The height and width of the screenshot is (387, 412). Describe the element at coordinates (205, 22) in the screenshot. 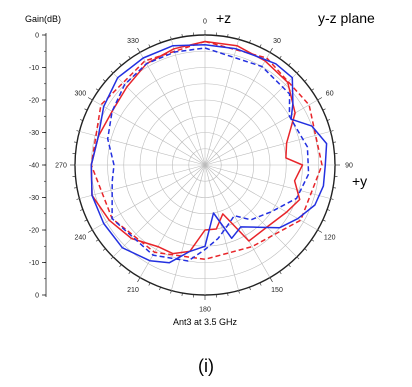

I see `angle-label: 0` at that location.